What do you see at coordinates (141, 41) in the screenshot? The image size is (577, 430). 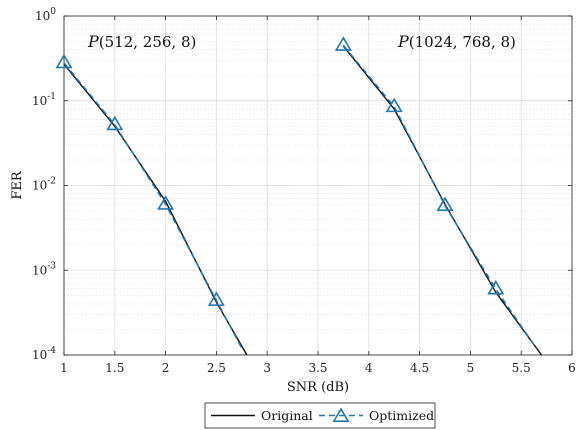 I see `code-label-p1: P(512, 256, 8)` at bounding box center [141, 41].